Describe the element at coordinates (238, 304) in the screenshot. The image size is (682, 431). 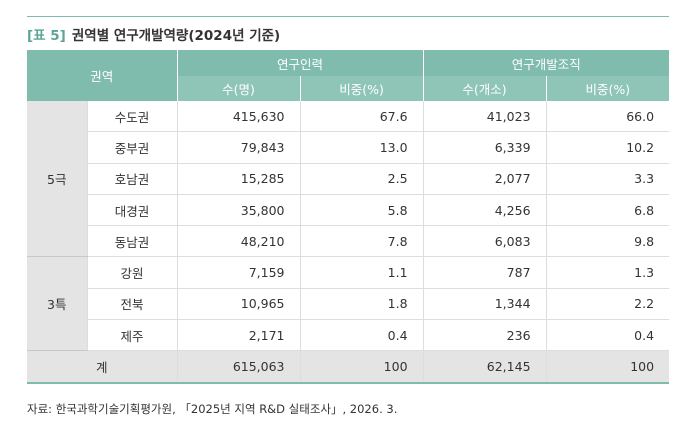
I see `researchers-cell: 10,965` at that location.